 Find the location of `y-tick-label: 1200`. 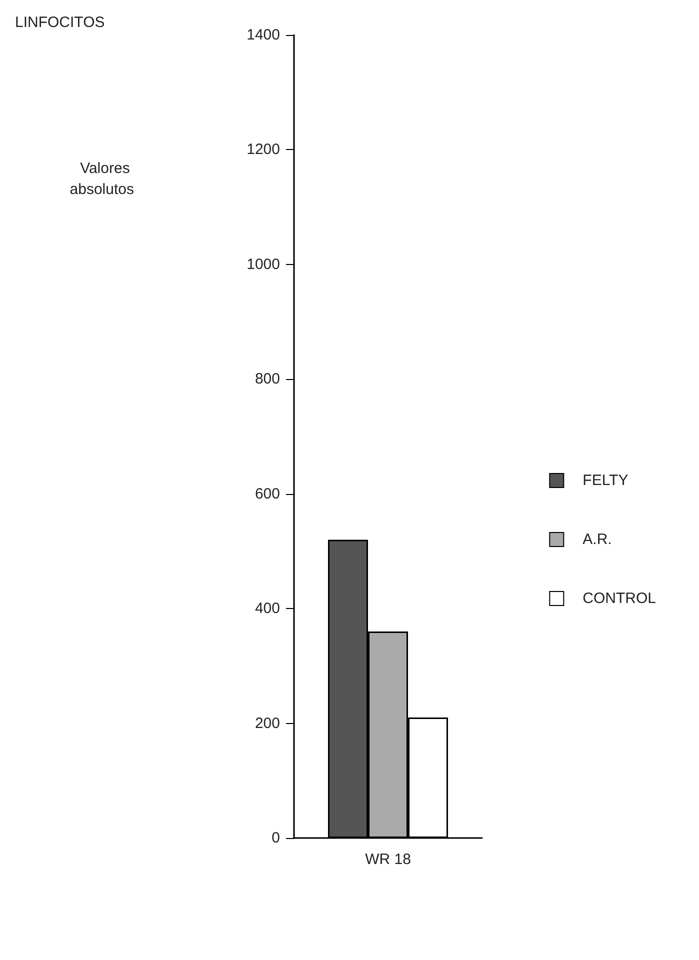

y-tick-label: 1200 is located at coordinates (263, 149).